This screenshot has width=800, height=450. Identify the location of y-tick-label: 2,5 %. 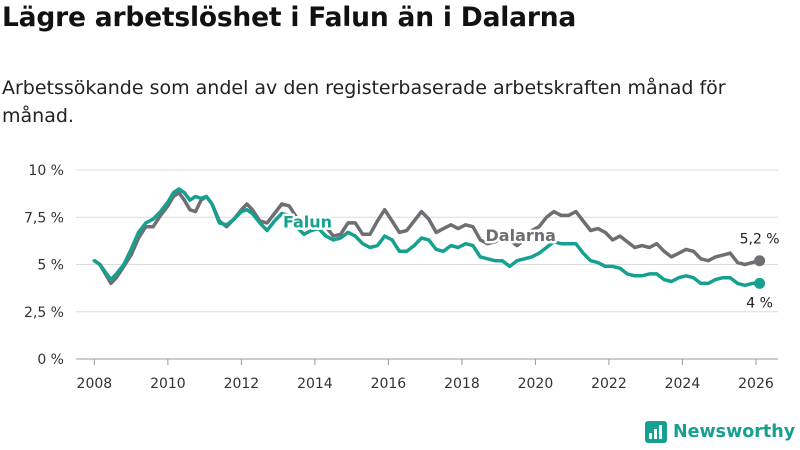
(44, 313).